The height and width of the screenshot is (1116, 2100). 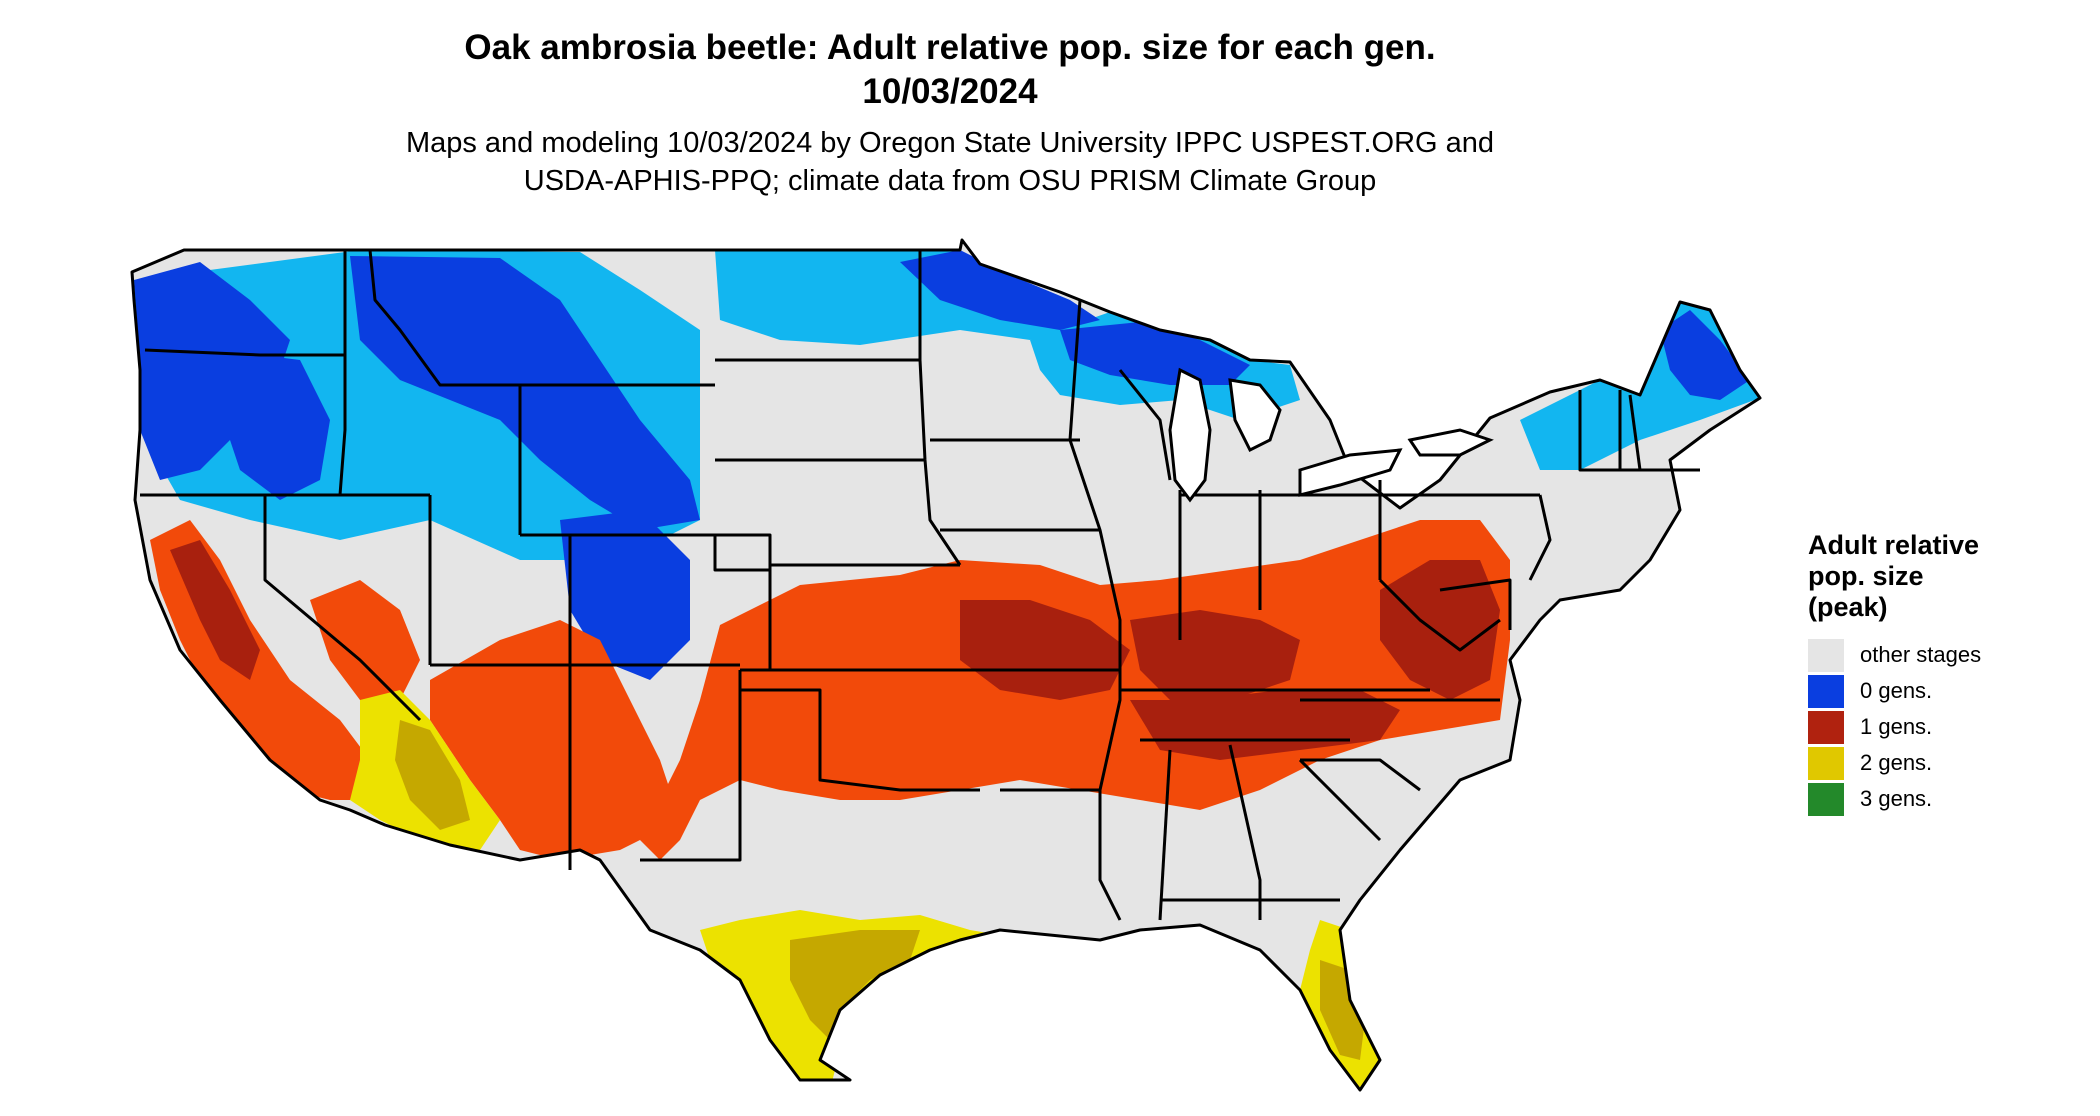 I want to click on lake-ontario, so click(x=1450, y=442).